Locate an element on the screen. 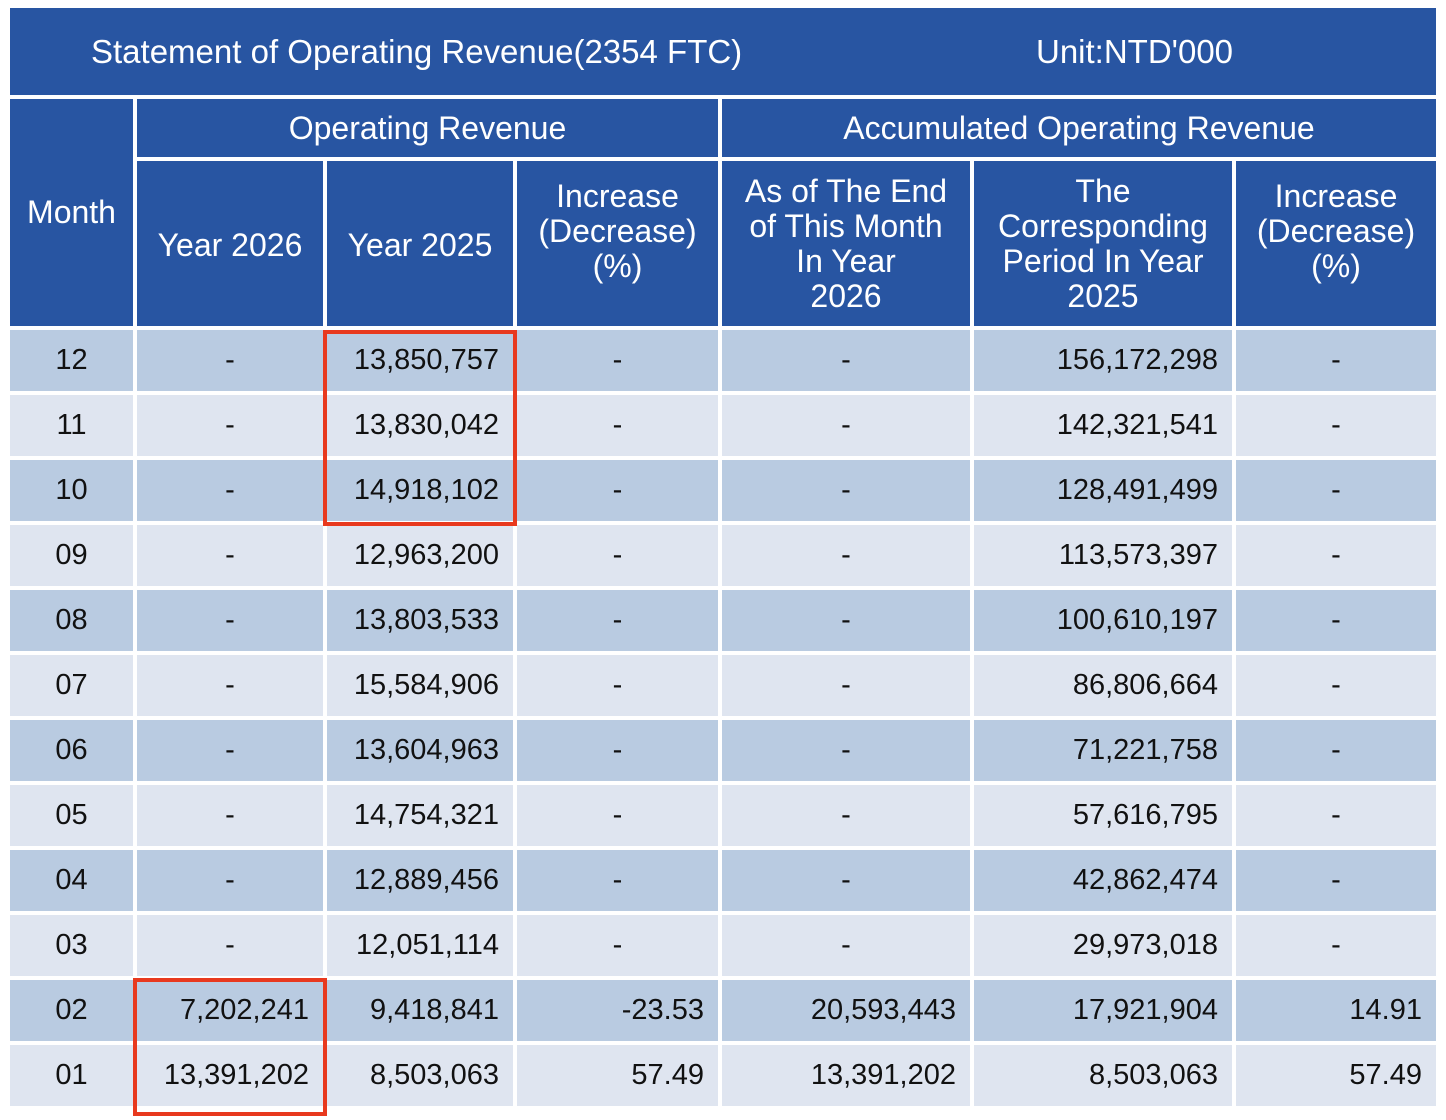  year-2025-cell: 13,850,757 is located at coordinates (420, 360).